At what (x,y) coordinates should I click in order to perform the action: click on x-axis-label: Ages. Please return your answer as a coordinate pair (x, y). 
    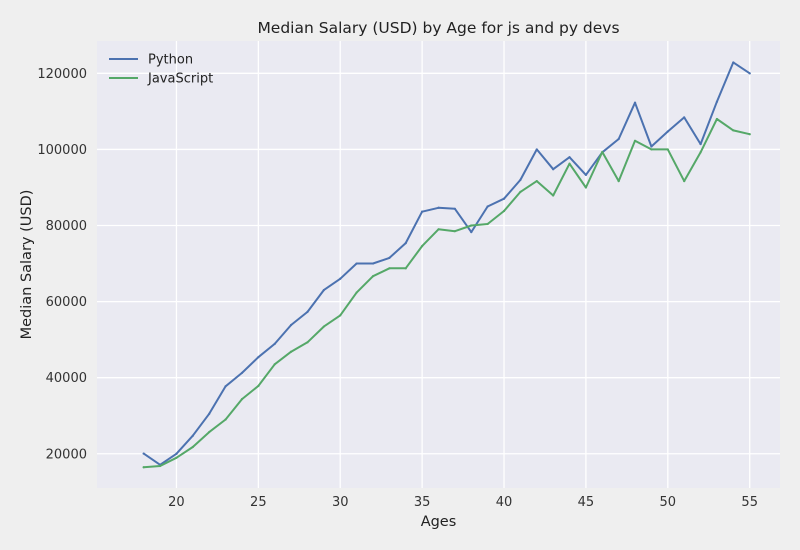
    Looking at the image, I should click on (439, 522).